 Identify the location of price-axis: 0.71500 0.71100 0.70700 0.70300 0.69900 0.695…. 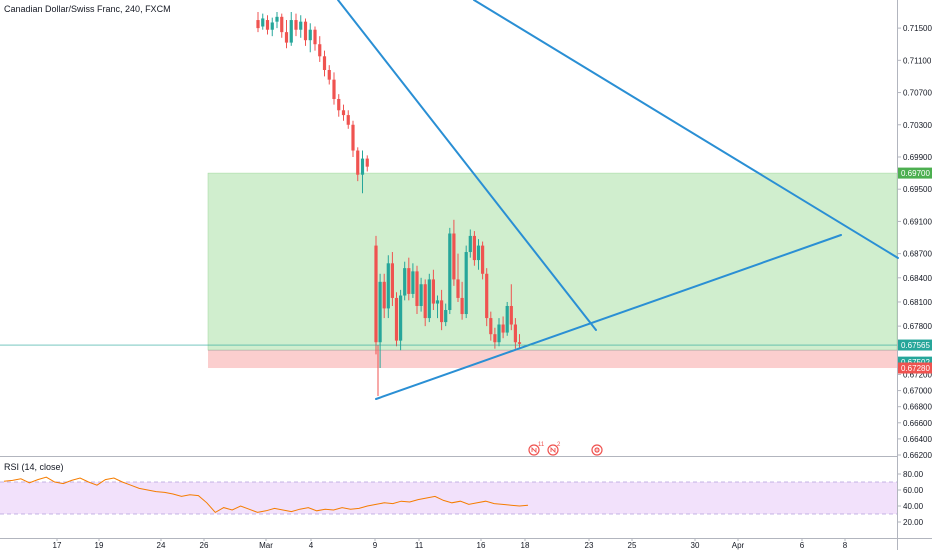
(914, 242).